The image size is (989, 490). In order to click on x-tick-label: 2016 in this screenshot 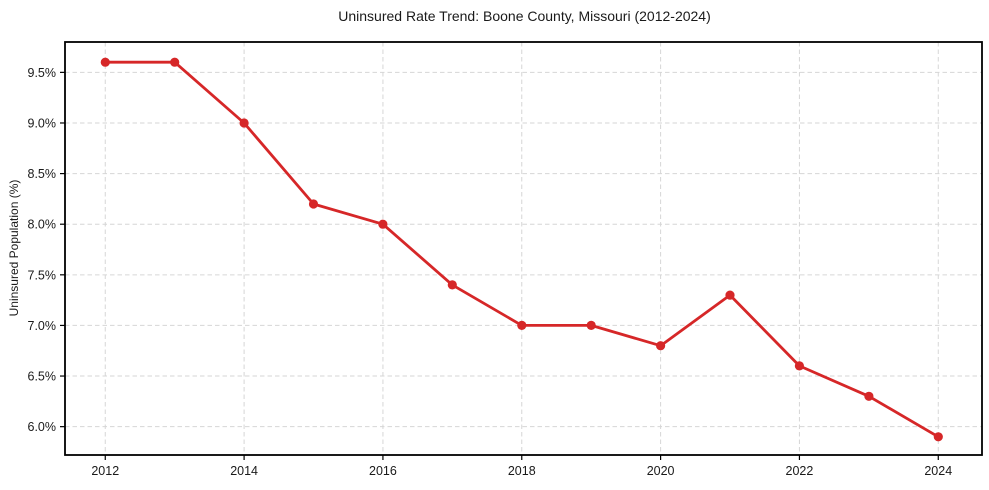, I will do `click(383, 471)`.